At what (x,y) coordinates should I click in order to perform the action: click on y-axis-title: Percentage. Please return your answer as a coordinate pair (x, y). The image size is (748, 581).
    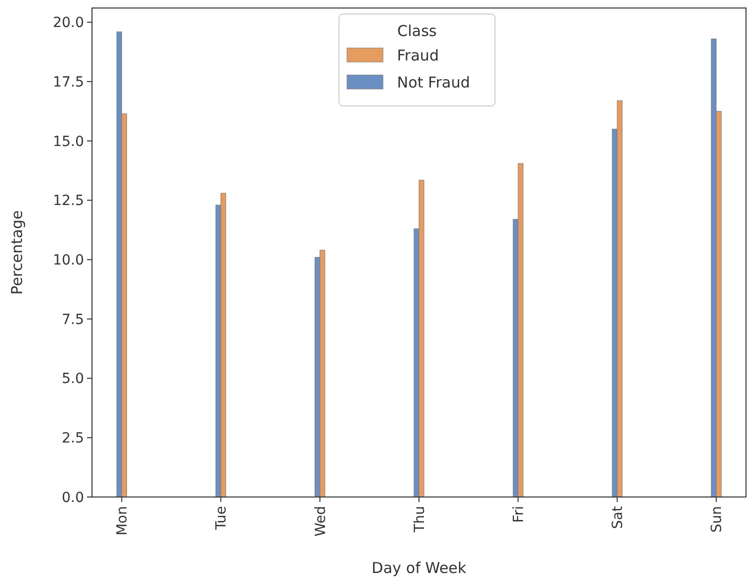
    Looking at the image, I should click on (17, 252).